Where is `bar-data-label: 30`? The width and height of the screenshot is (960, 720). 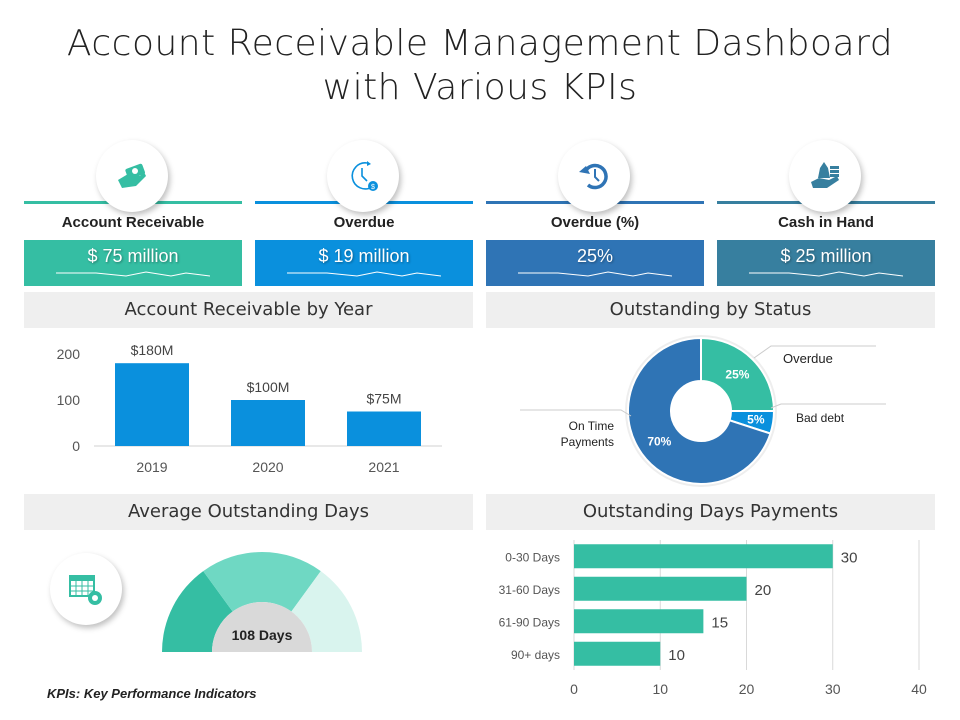 bar-data-label: 30 is located at coordinates (849, 557).